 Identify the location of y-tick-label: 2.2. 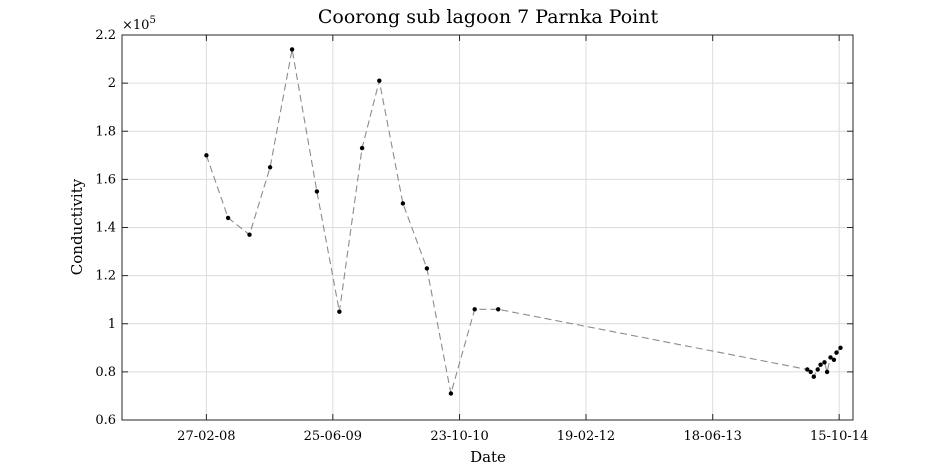
(105, 35).